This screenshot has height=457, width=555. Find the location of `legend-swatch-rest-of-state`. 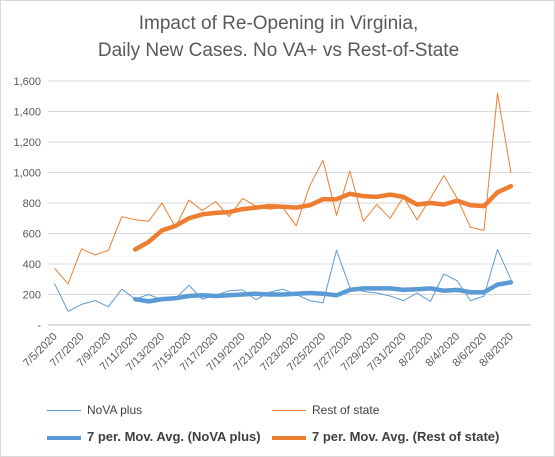

legend-swatch-rest-of-state is located at coordinates (289, 411).